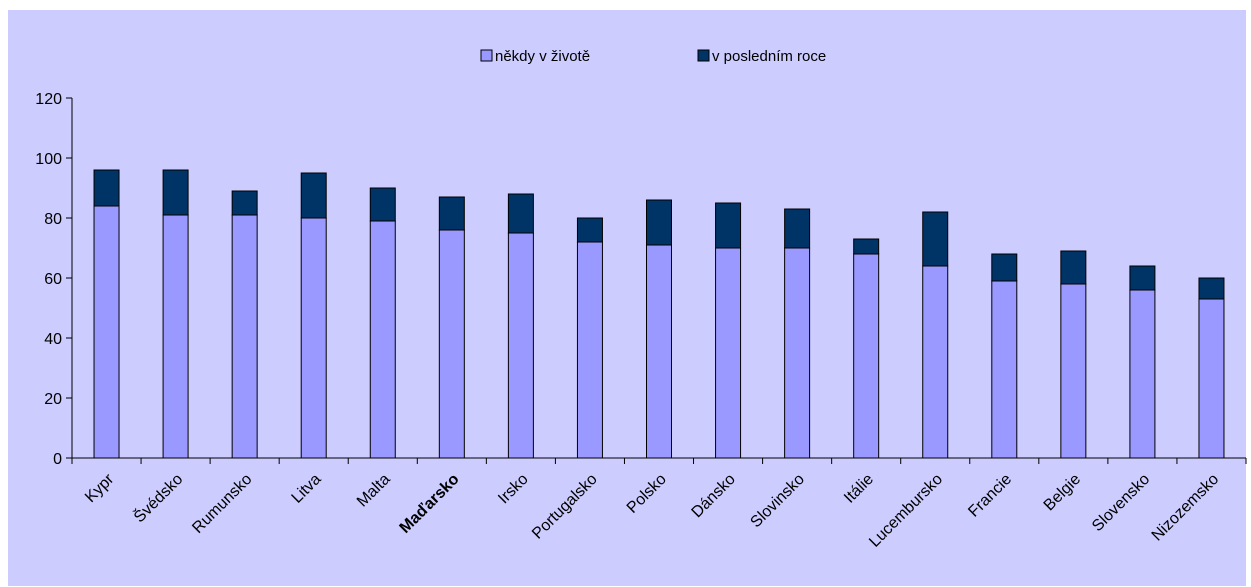  I want to click on legend-label: v posledním roce, so click(769, 56).